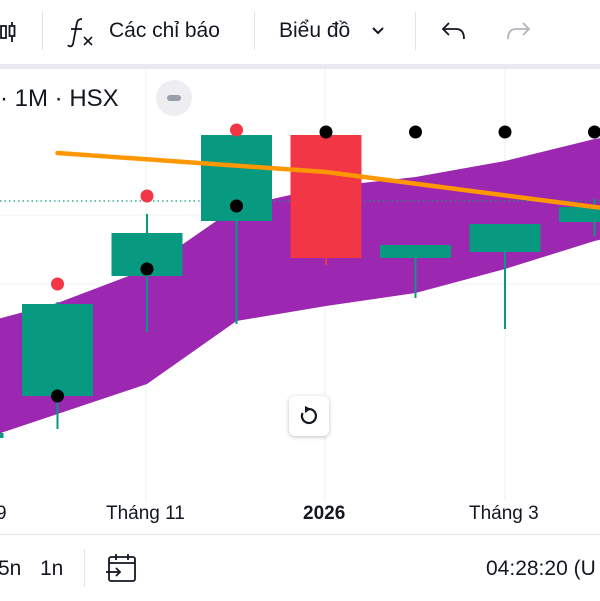 This screenshot has height=601, width=600. I want to click on x-axis-label: 2026, so click(324, 514).